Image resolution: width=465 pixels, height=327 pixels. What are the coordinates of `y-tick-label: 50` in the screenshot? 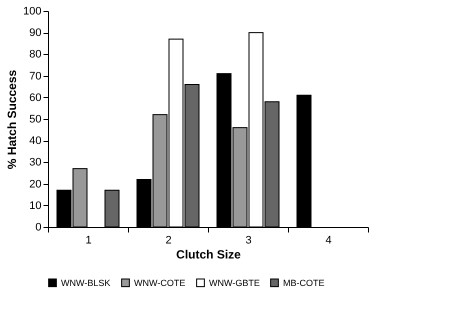 It's located at (35, 120).